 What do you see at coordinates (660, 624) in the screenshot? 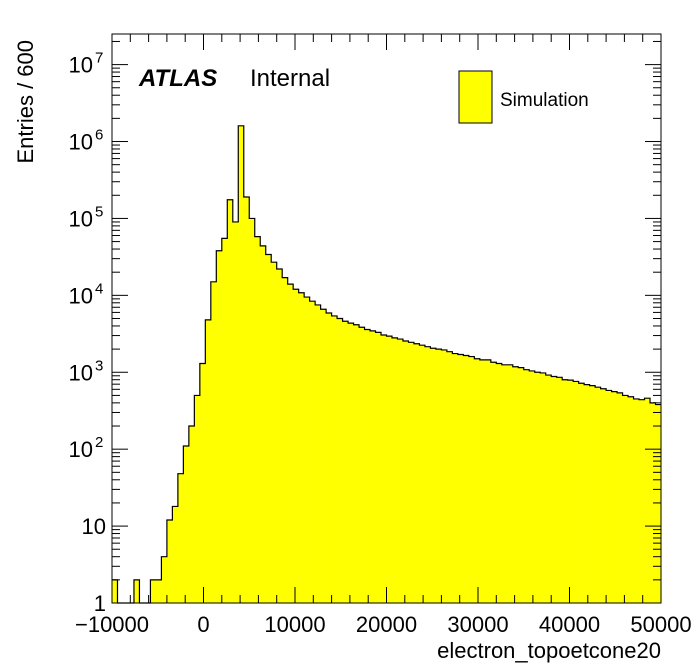
I see `x-tick-label: 50000` at bounding box center [660, 624].